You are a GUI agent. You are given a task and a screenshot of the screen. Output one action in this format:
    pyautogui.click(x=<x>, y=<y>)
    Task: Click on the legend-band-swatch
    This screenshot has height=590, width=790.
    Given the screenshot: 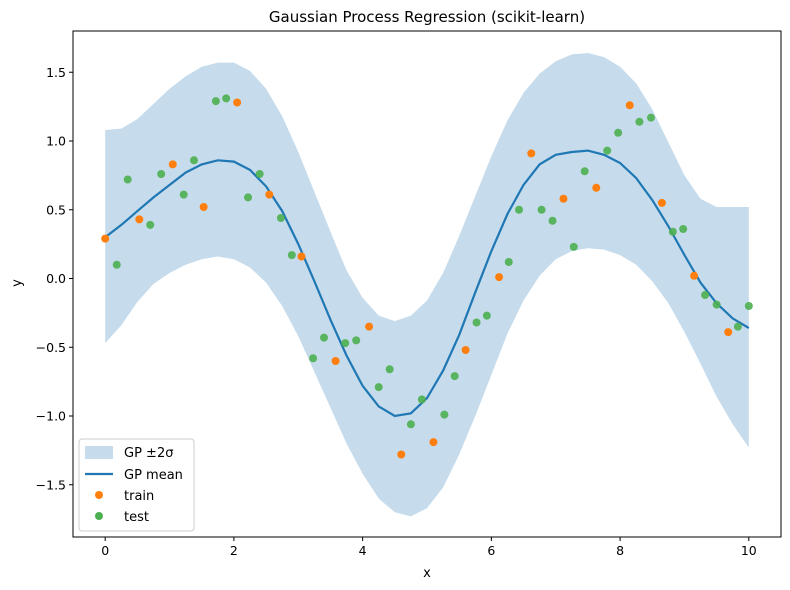 What is the action you would take?
    pyautogui.click(x=99, y=452)
    